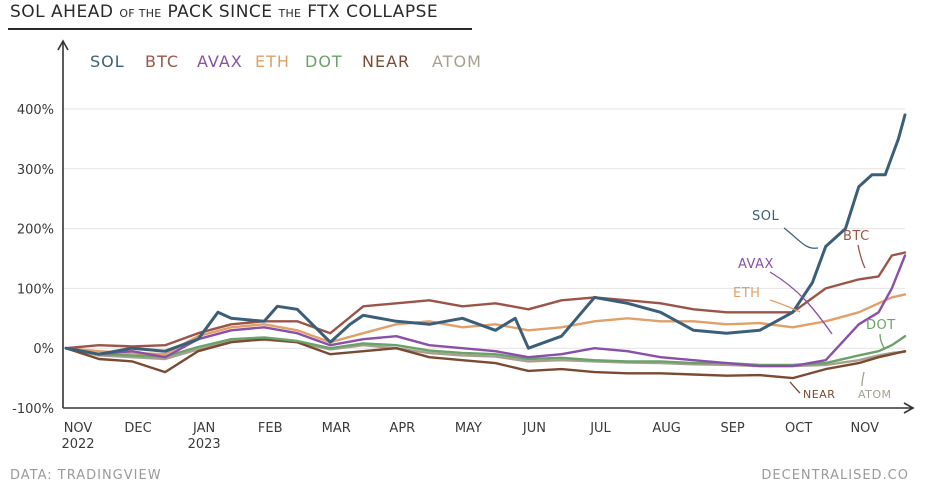 The image size is (933, 500). What do you see at coordinates (240, 29) in the screenshot?
I see `title-underline` at bounding box center [240, 29].